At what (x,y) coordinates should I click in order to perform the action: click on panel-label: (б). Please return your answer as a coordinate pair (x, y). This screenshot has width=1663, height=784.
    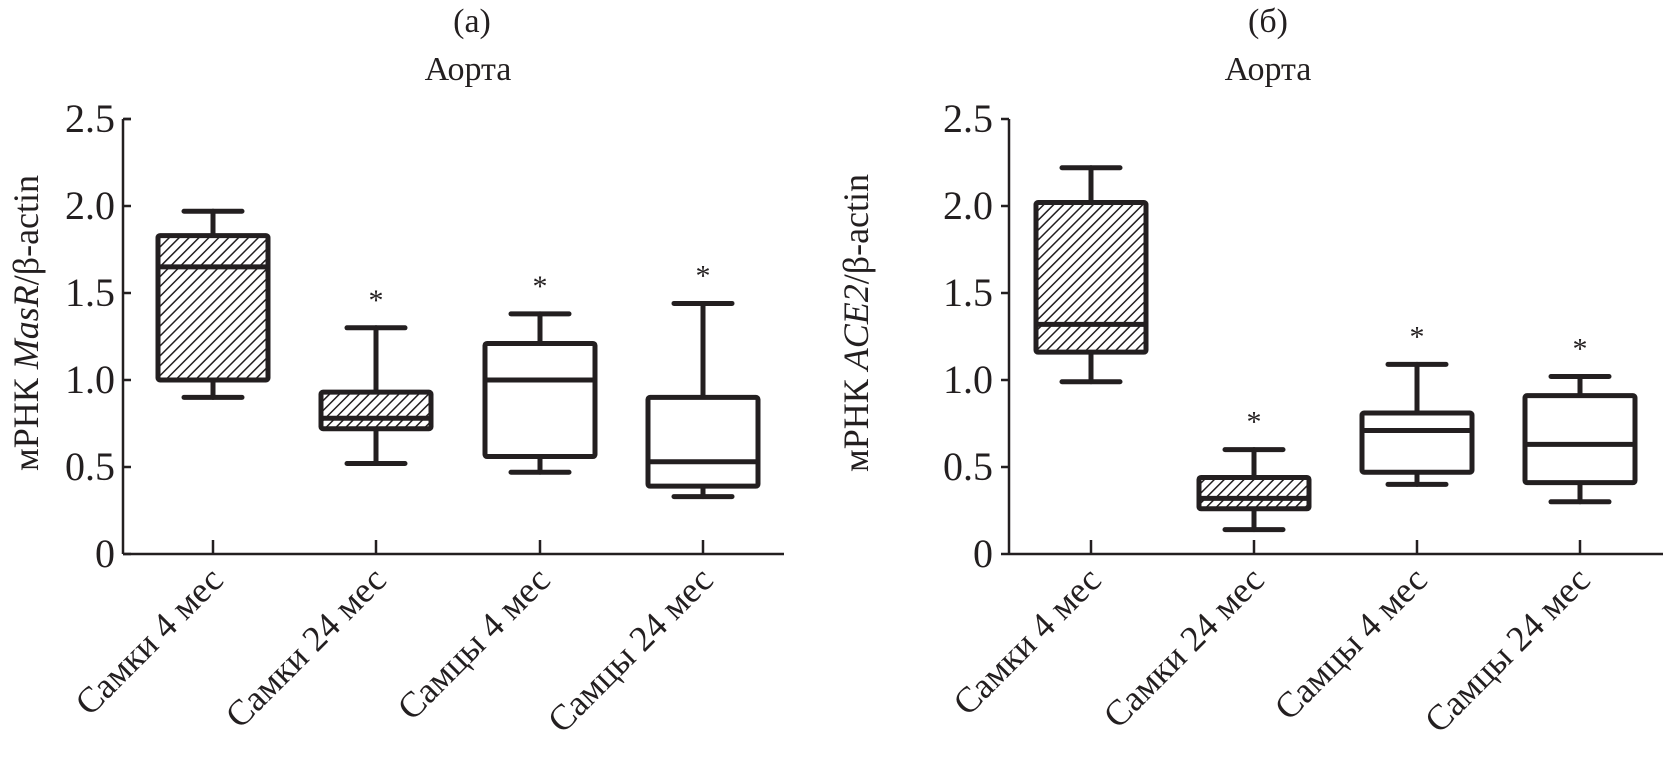
    Looking at the image, I should click on (1268, 21).